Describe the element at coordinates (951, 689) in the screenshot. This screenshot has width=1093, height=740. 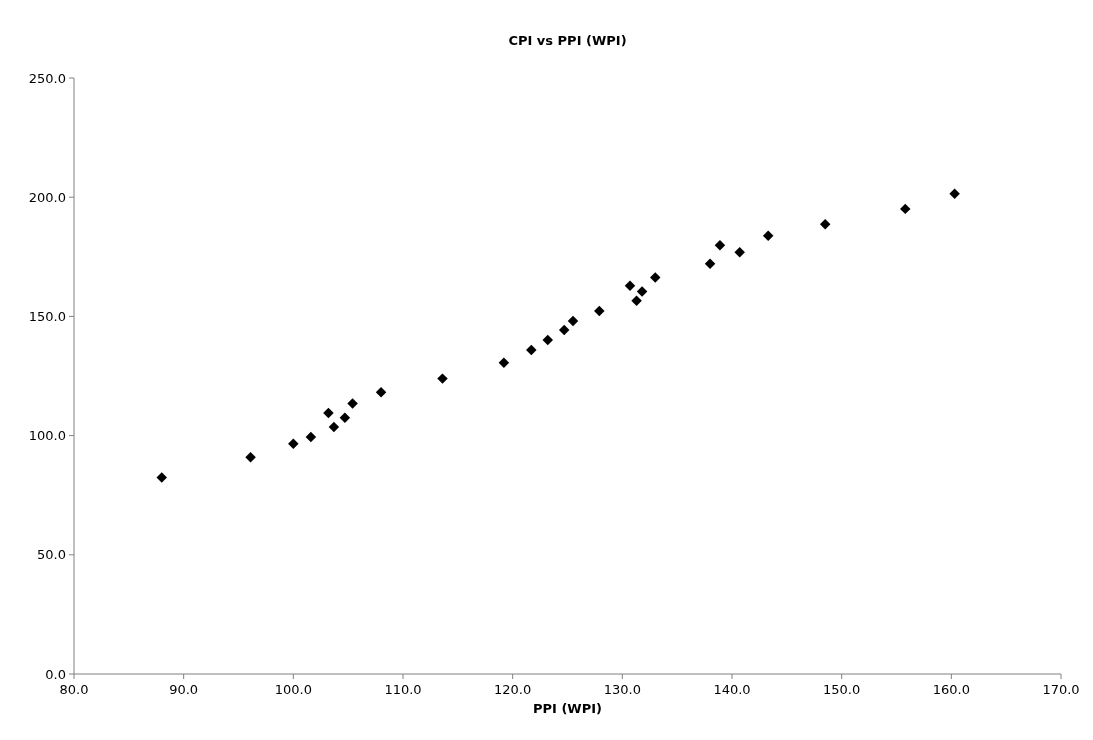
I see `x-tick-label: 160.0` at that location.